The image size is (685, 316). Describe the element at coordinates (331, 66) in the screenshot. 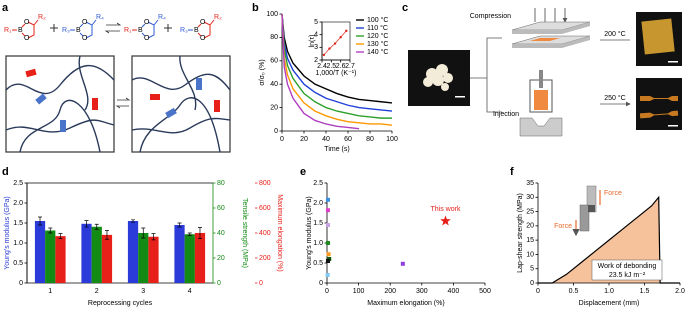

I see `x-tick-label: 2.5` at that location.